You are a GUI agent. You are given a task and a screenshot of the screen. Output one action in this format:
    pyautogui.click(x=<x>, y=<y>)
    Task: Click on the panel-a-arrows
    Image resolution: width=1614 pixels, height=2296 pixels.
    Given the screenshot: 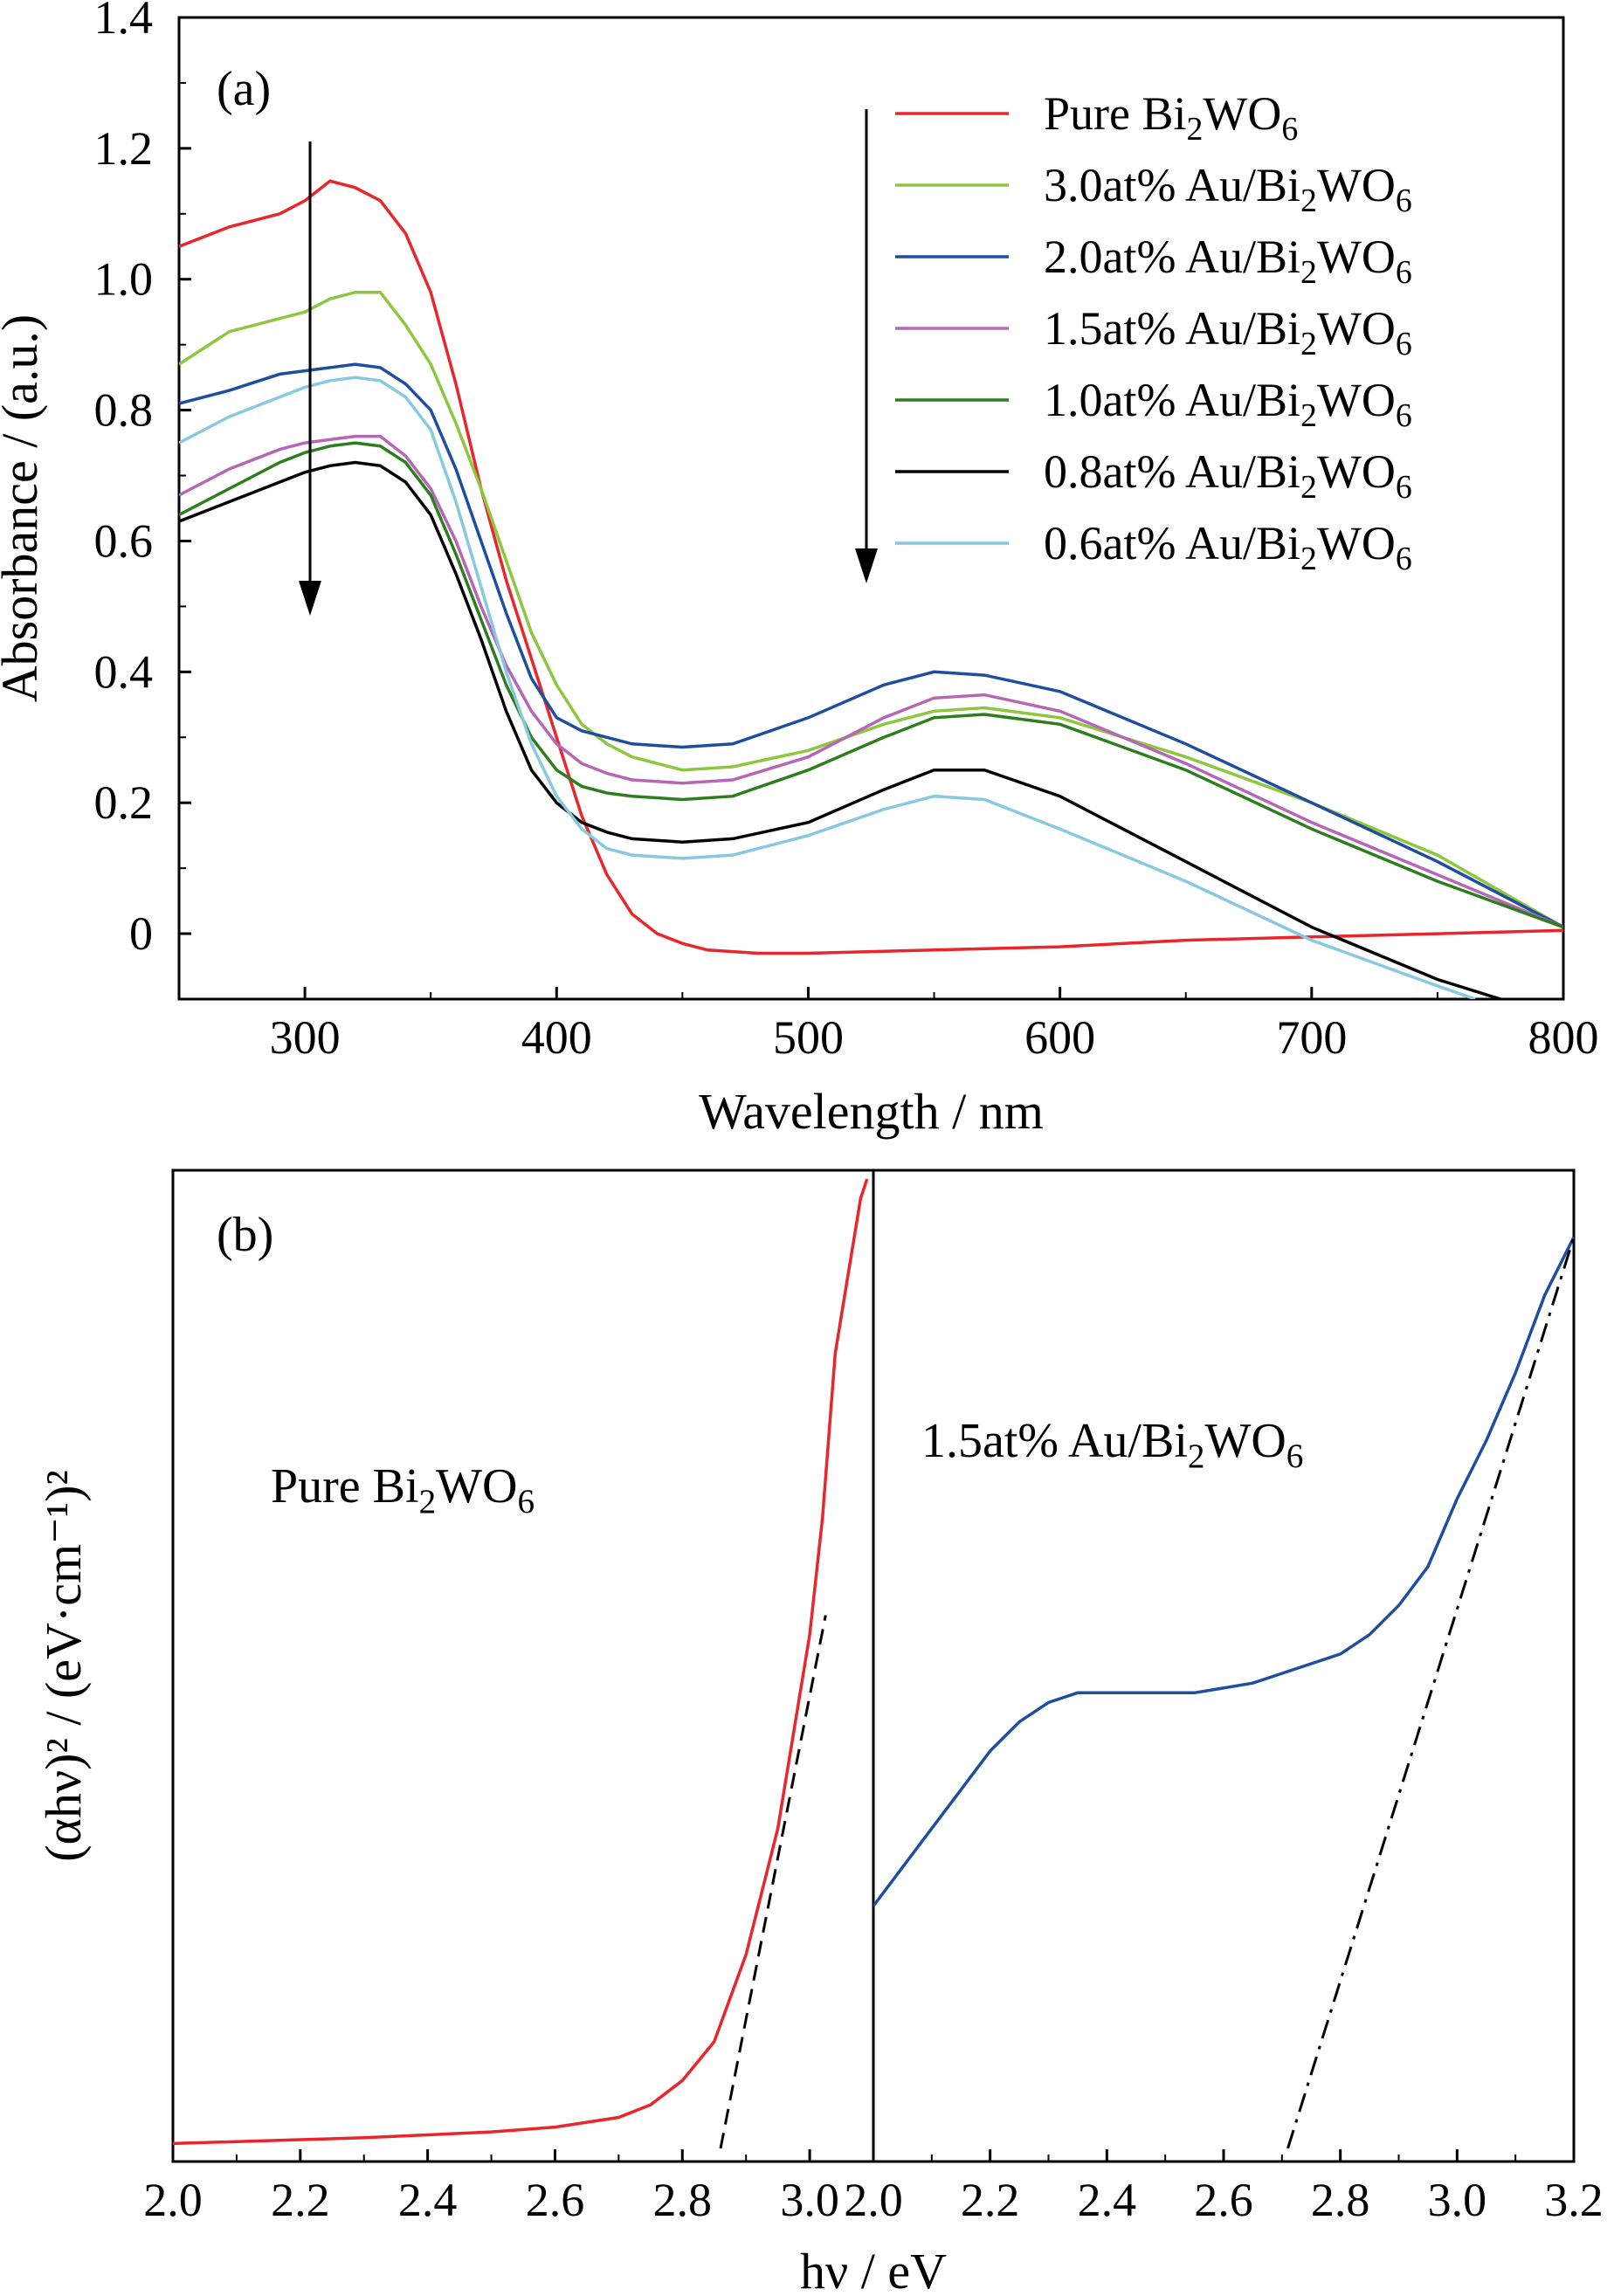 What is the action you would take?
    pyautogui.click(x=588, y=362)
    